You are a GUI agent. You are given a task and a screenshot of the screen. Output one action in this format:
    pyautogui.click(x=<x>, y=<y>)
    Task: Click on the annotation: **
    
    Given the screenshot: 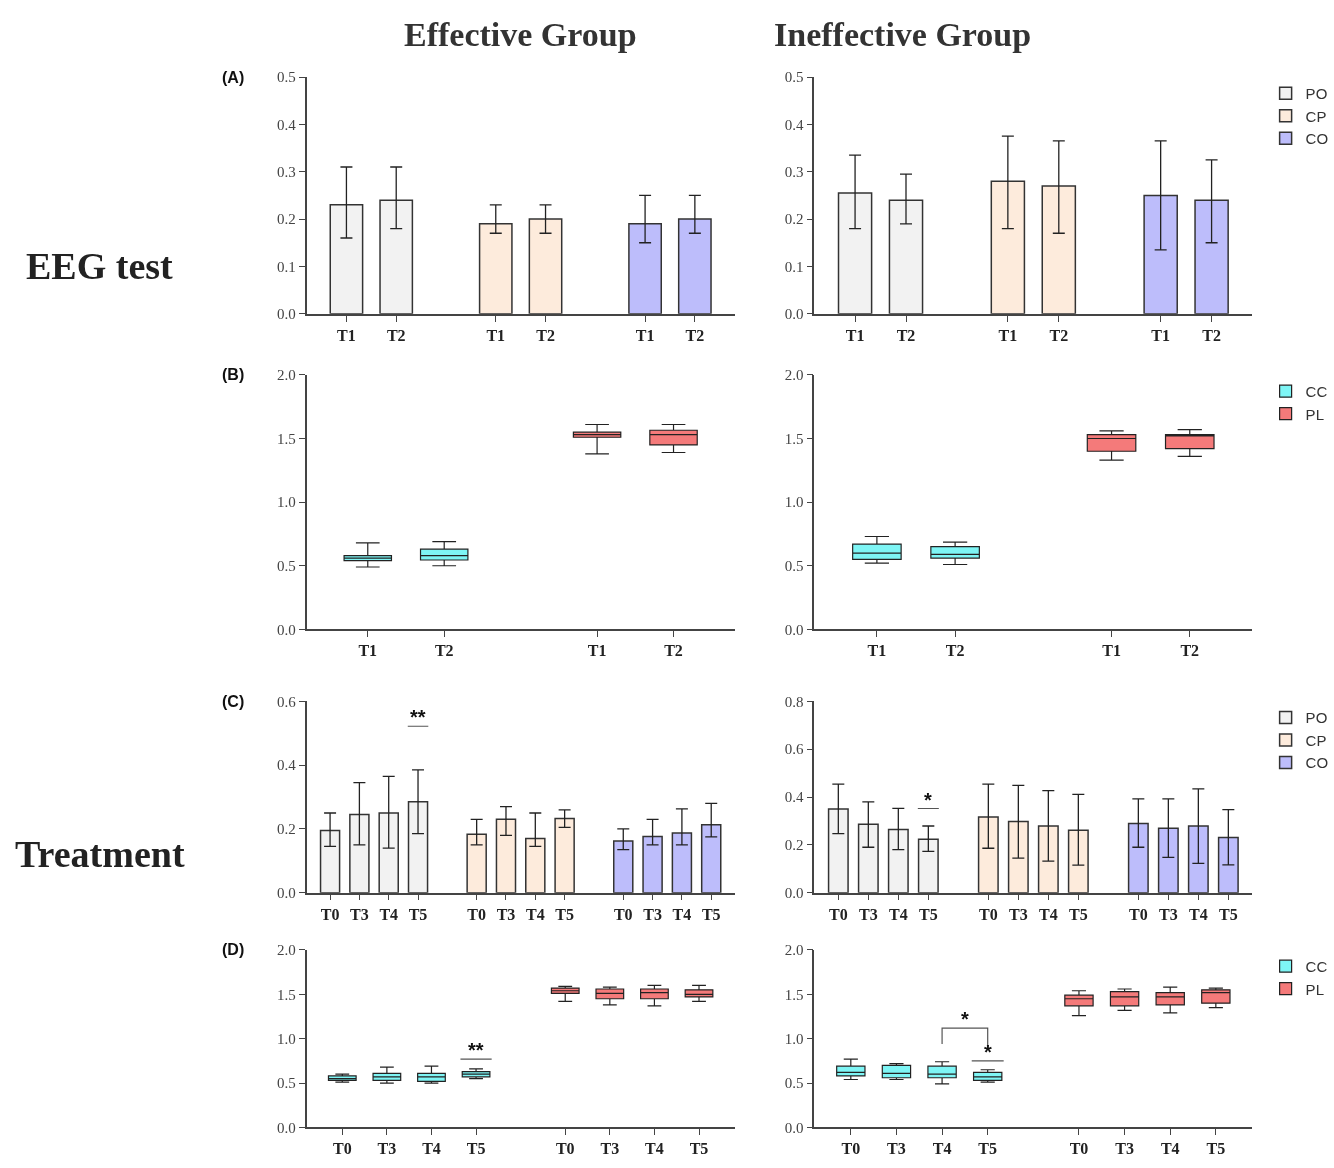 What is the action you would take?
    pyautogui.click(x=418, y=717)
    